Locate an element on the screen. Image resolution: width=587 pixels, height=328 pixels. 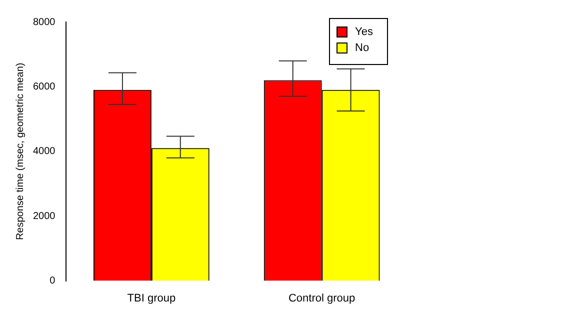
y-tick-label: 4000 is located at coordinates (44, 152).